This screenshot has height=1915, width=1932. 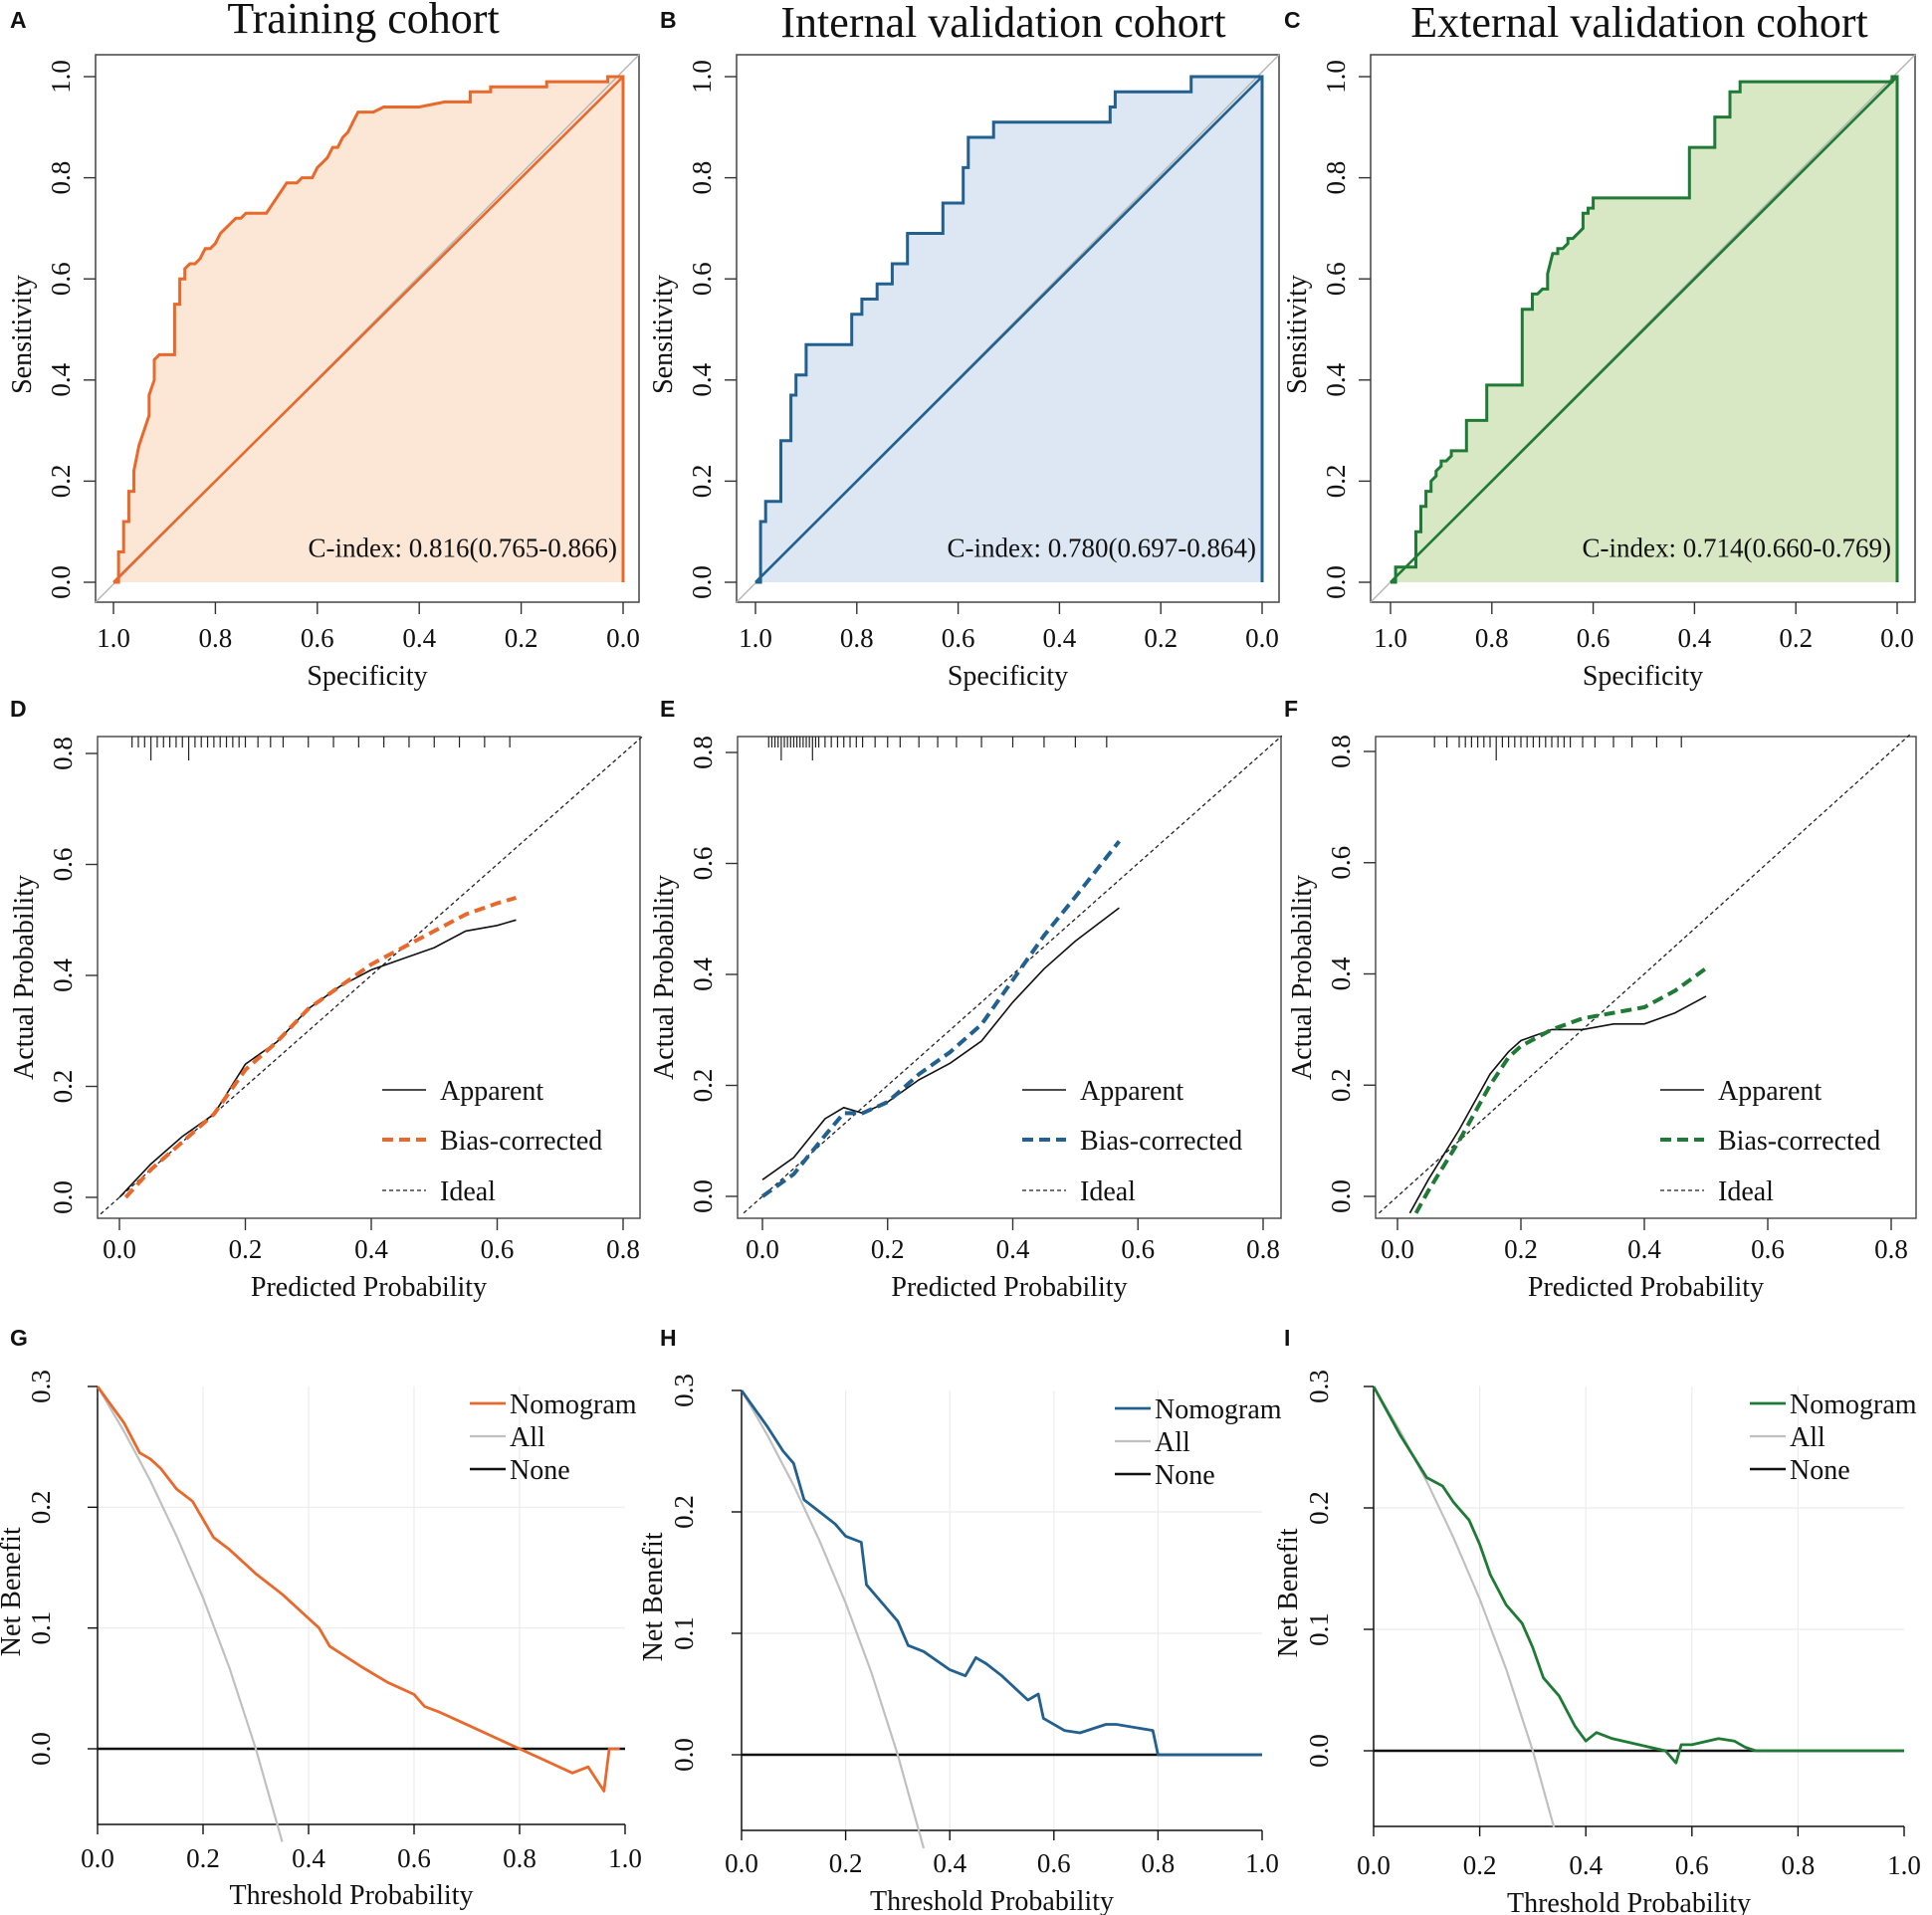 What do you see at coordinates (1853, 1404) in the screenshot?
I see `legend-label-nomogram: Nomogram` at bounding box center [1853, 1404].